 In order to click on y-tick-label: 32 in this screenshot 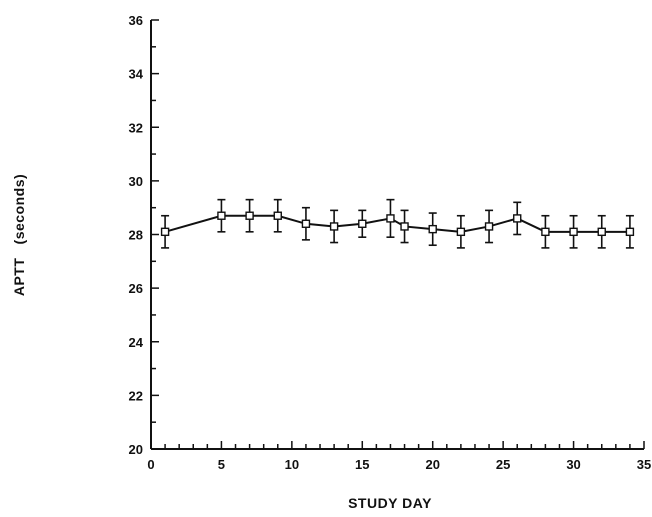, I will do `click(136, 127)`.